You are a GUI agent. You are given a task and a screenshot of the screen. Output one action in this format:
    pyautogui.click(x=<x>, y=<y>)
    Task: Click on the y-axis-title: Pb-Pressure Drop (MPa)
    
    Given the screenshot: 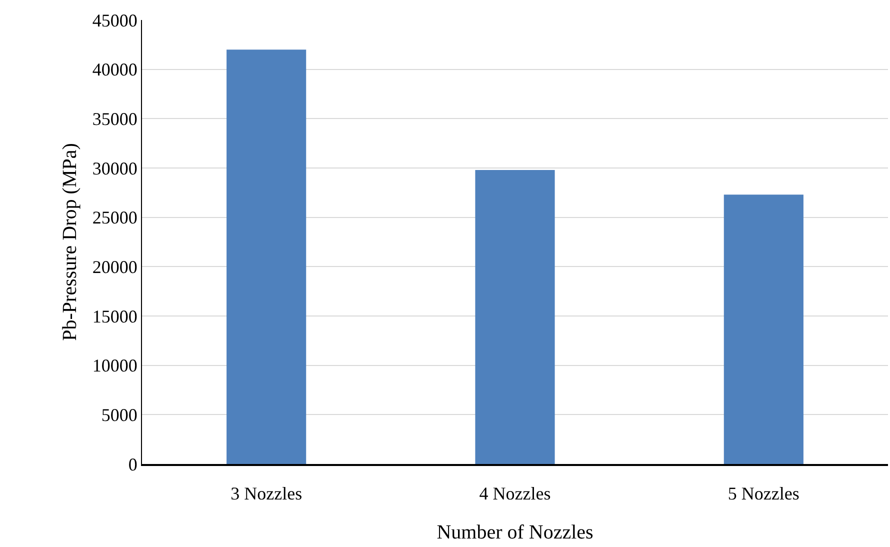 What is the action you would take?
    pyautogui.click(x=69, y=242)
    